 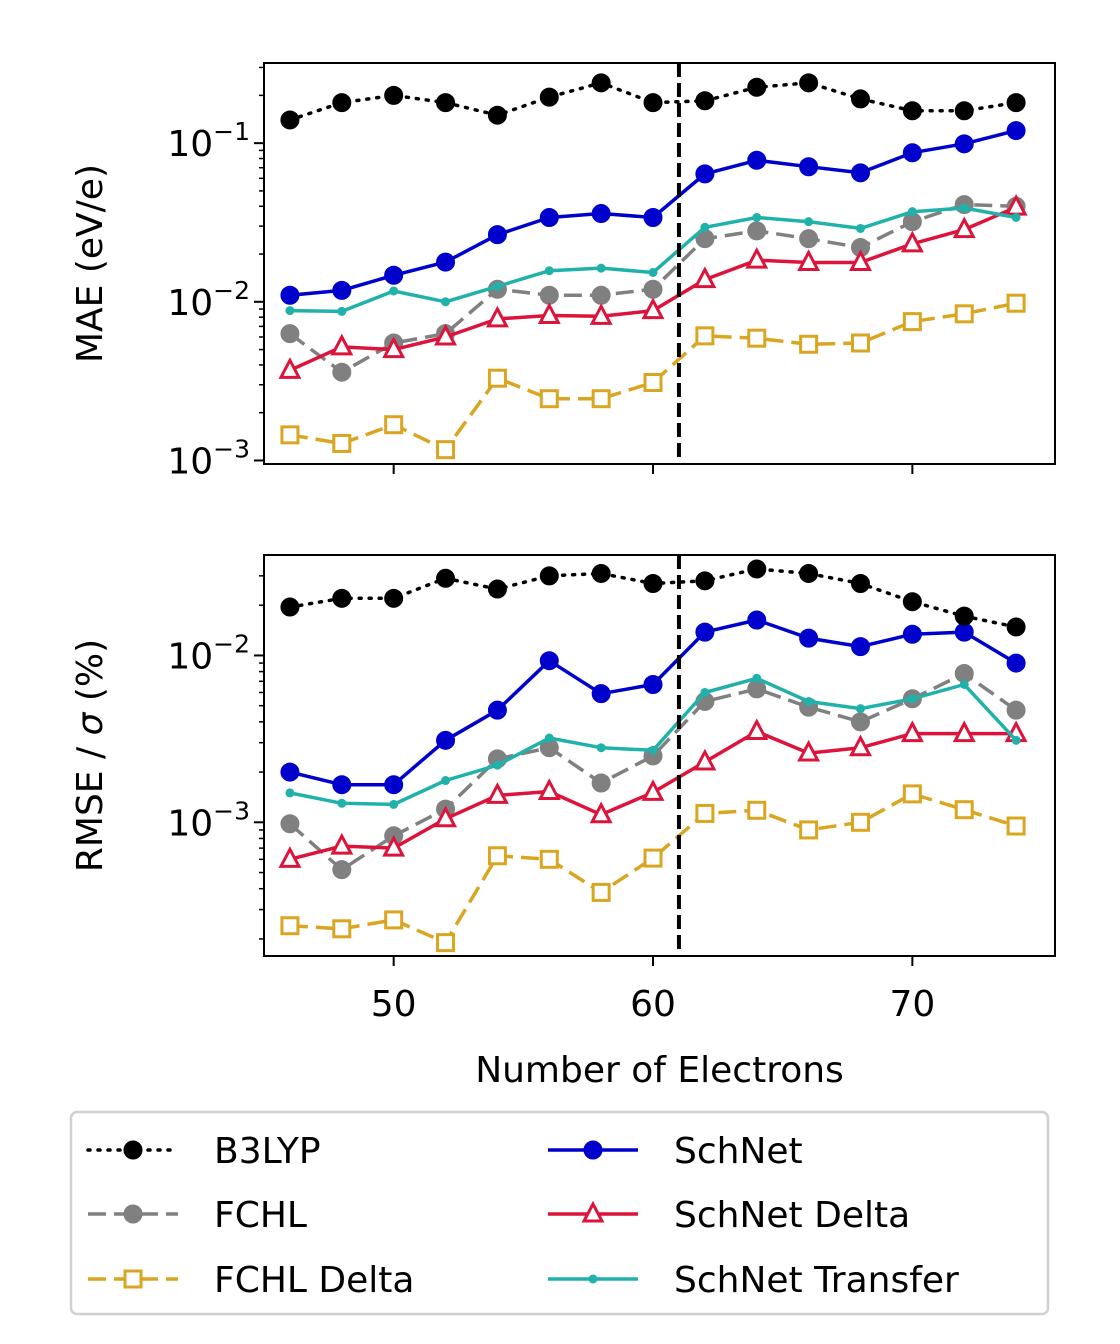 I want to click on panel-1-y-tick-label: 10⁻¹, so click(x=208, y=141).